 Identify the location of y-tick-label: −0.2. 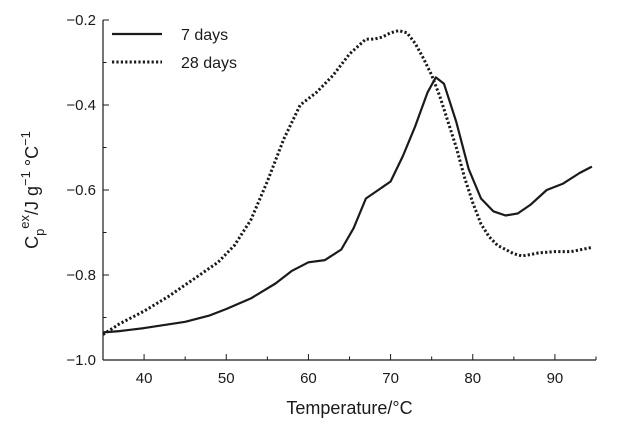
(81, 20).